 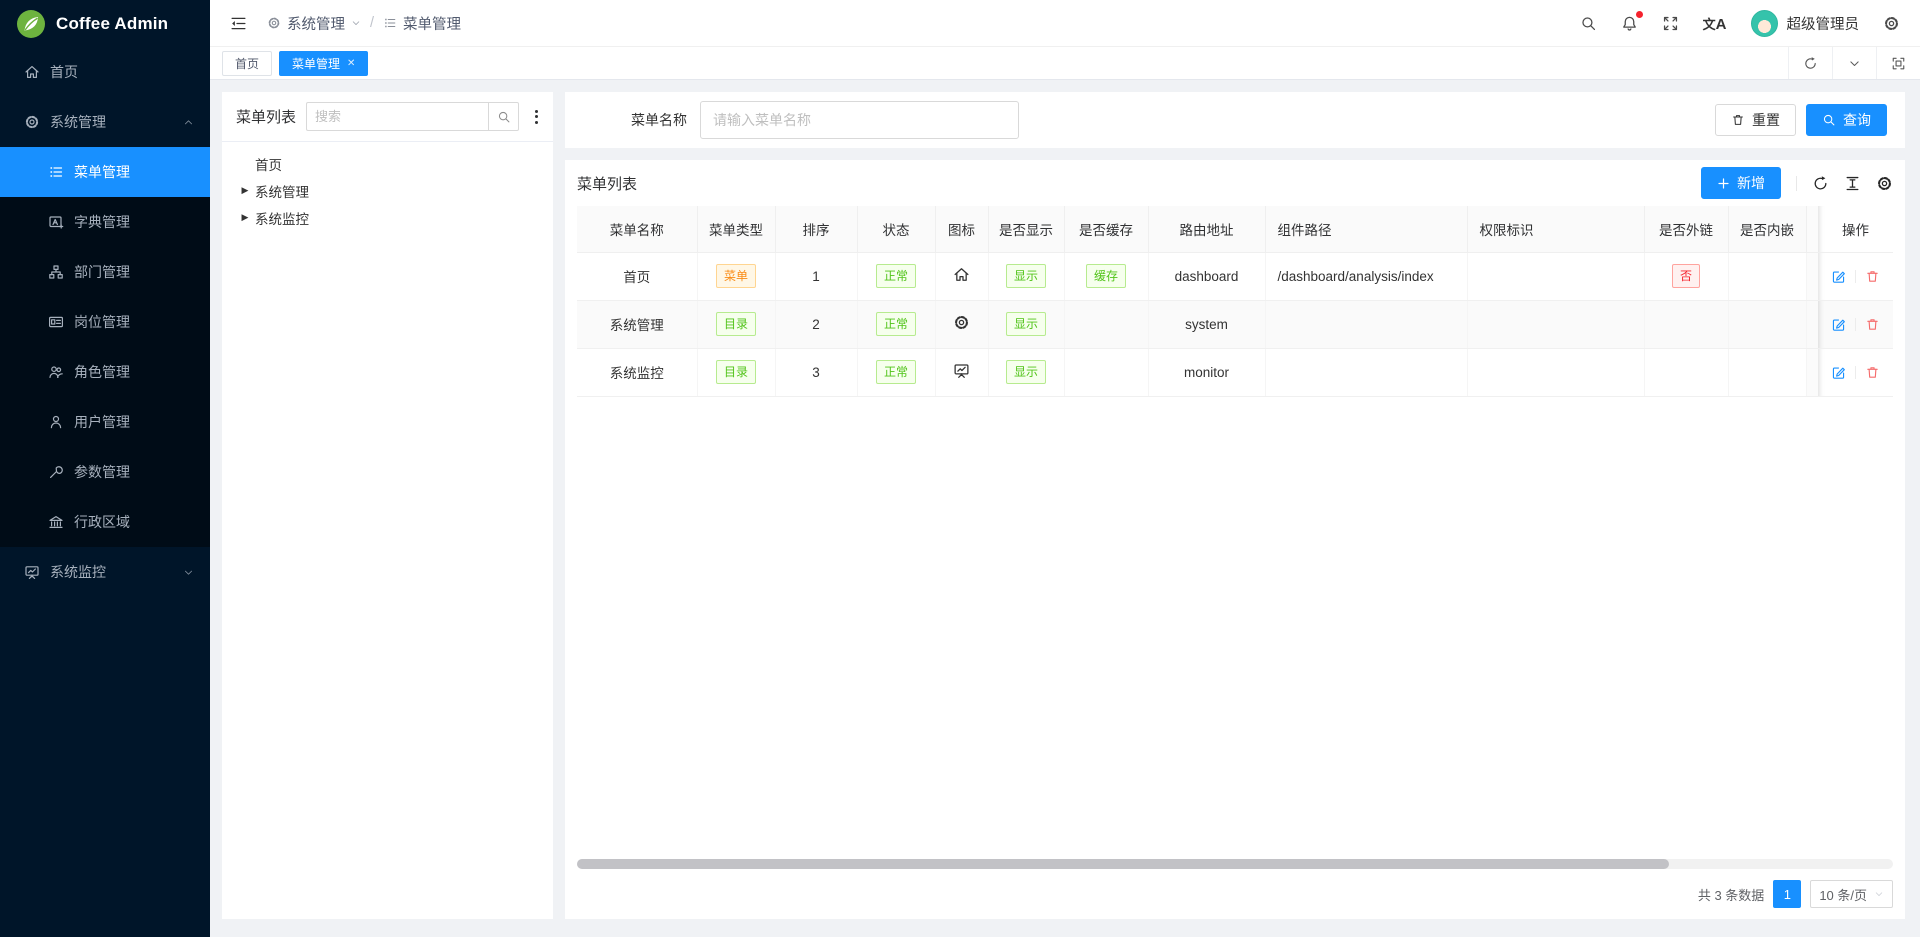 I want to click on tree-item-system: ▶ 系统管理, so click(x=387, y=190).